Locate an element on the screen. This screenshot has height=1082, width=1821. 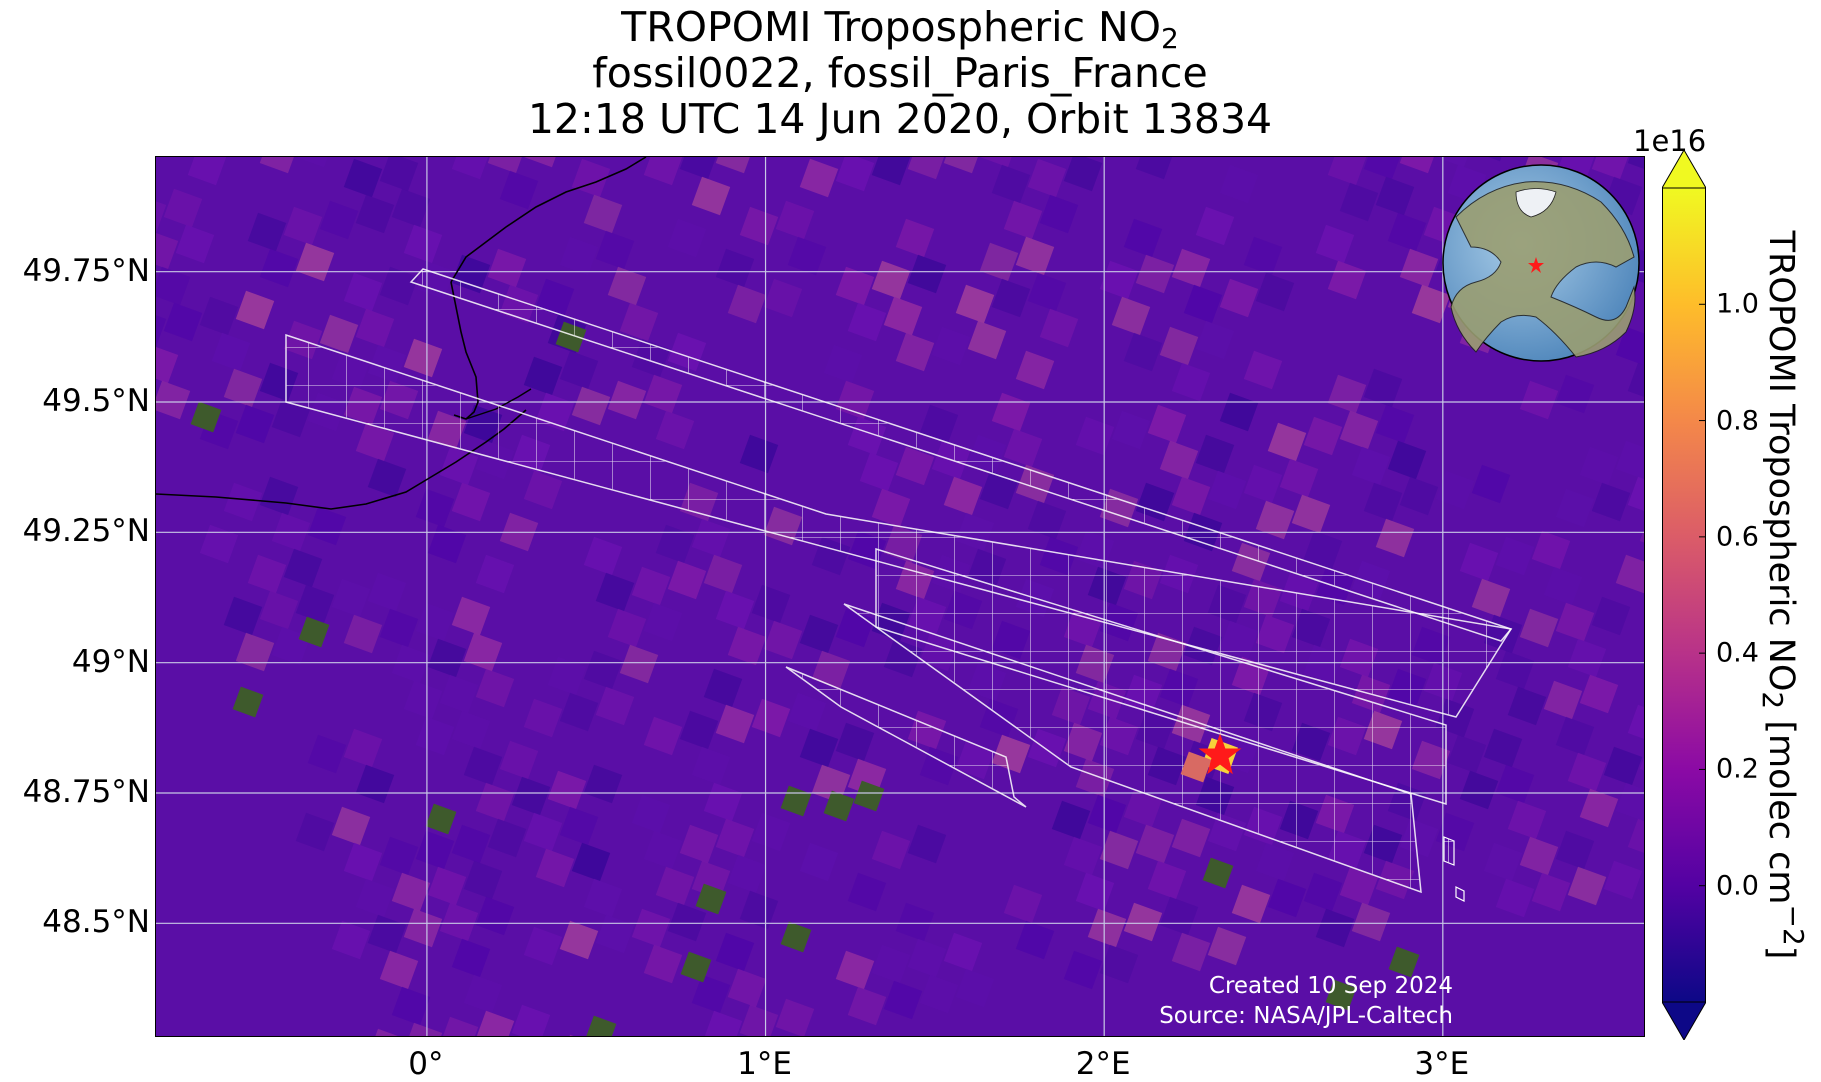
y-tick-label: 48.5°N is located at coordinates (96, 922).